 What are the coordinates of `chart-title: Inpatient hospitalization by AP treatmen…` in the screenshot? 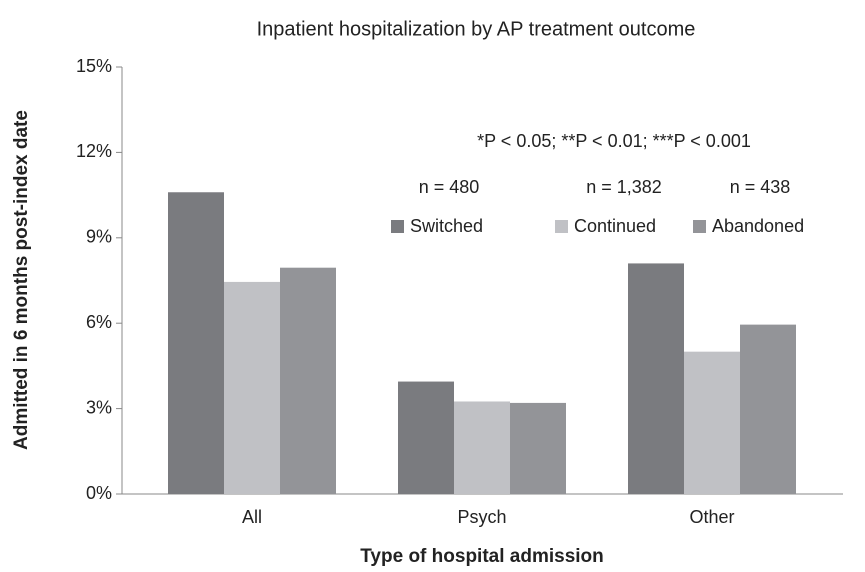 It's located at (476, 29).